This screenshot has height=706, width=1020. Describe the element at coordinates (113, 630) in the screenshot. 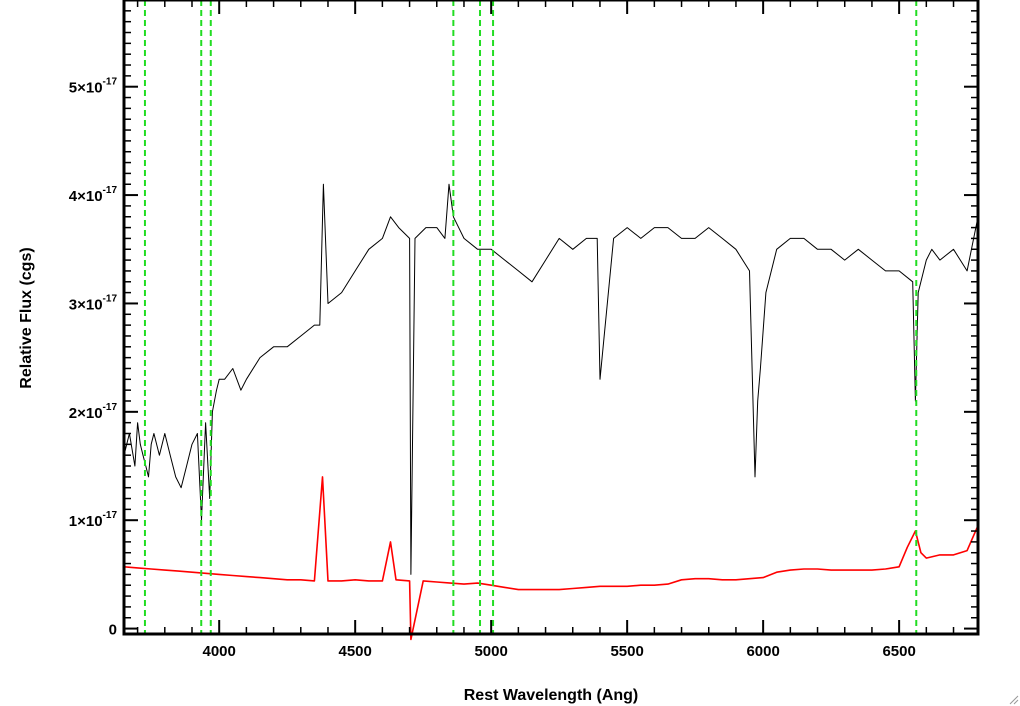

I see `y-tick-label: 0` at that location.